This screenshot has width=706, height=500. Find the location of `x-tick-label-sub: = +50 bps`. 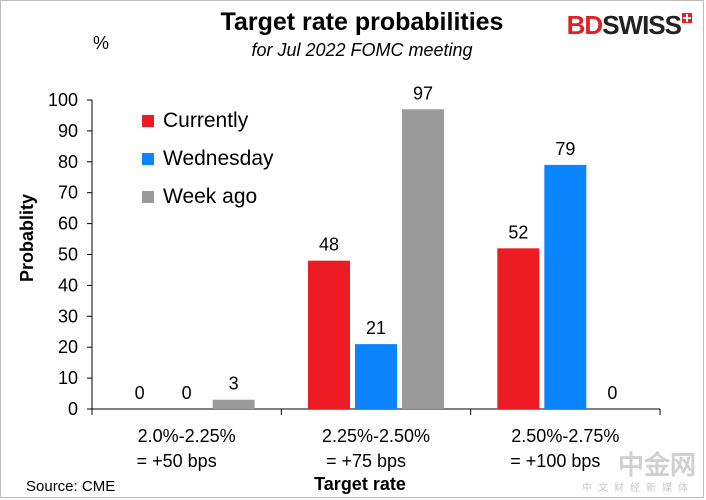

x-tick-label-sub: = +50 bps is located at coordinates (177, 461).